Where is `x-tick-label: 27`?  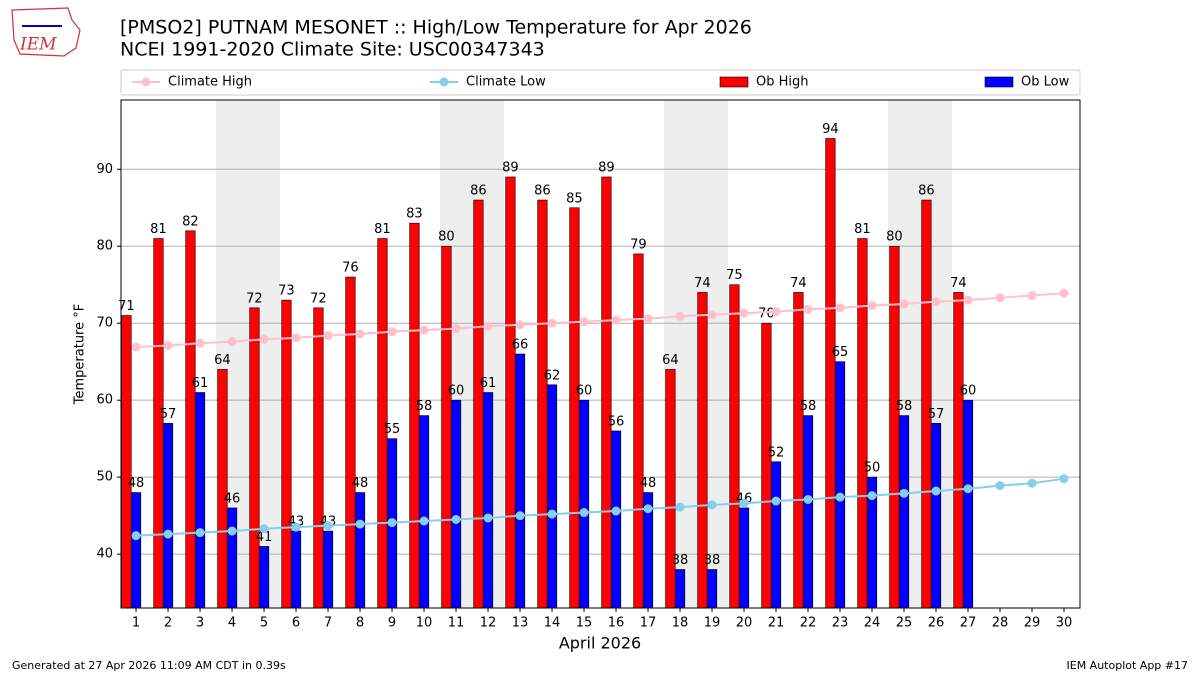
x-tick-label: 27 is located at coordinates (968, 623).